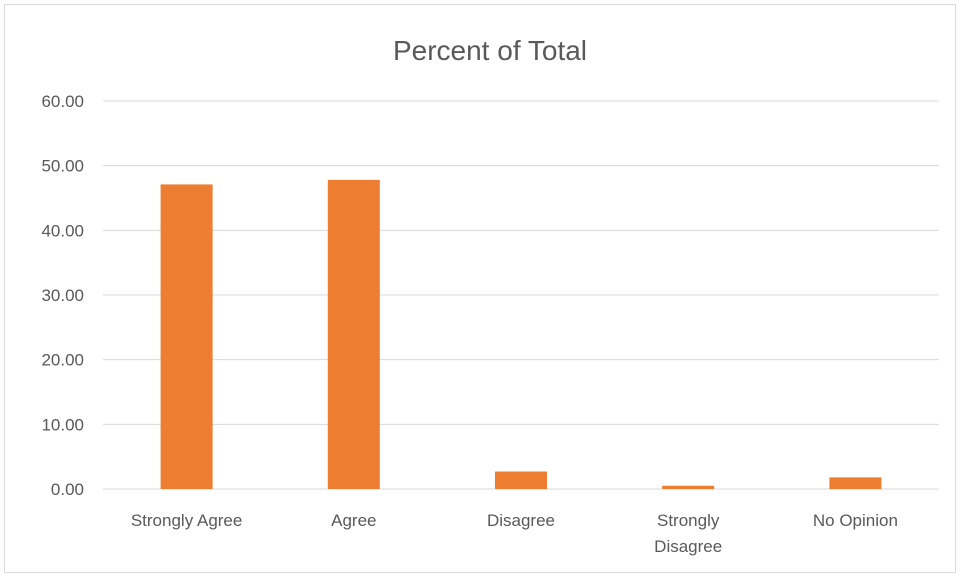  What do you see at coordinates (62, 230) in the screenshot?
I see `y-tick-label: 40.00` at bounding box center [62, 230].